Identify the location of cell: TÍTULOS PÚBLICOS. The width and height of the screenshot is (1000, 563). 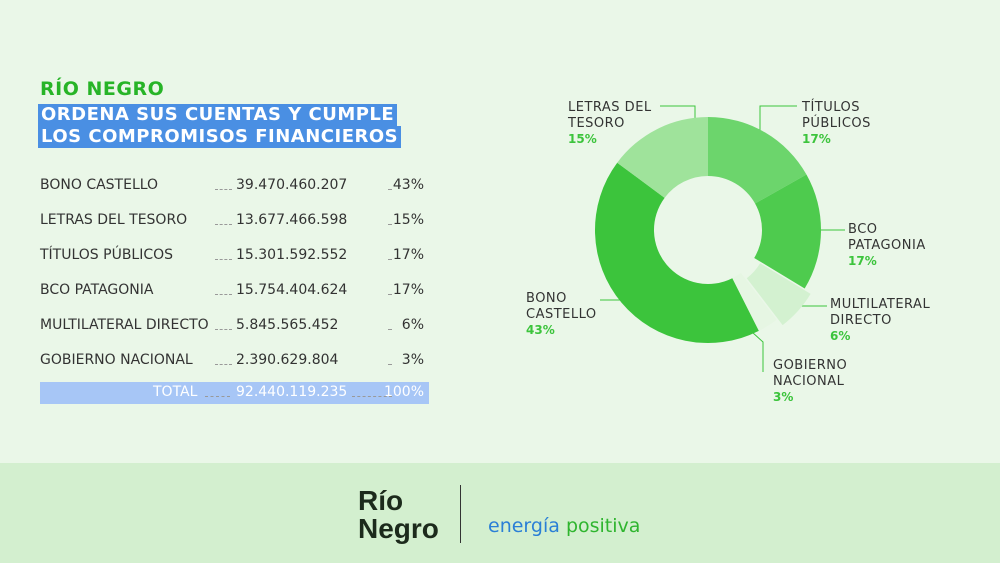
(107, 255).